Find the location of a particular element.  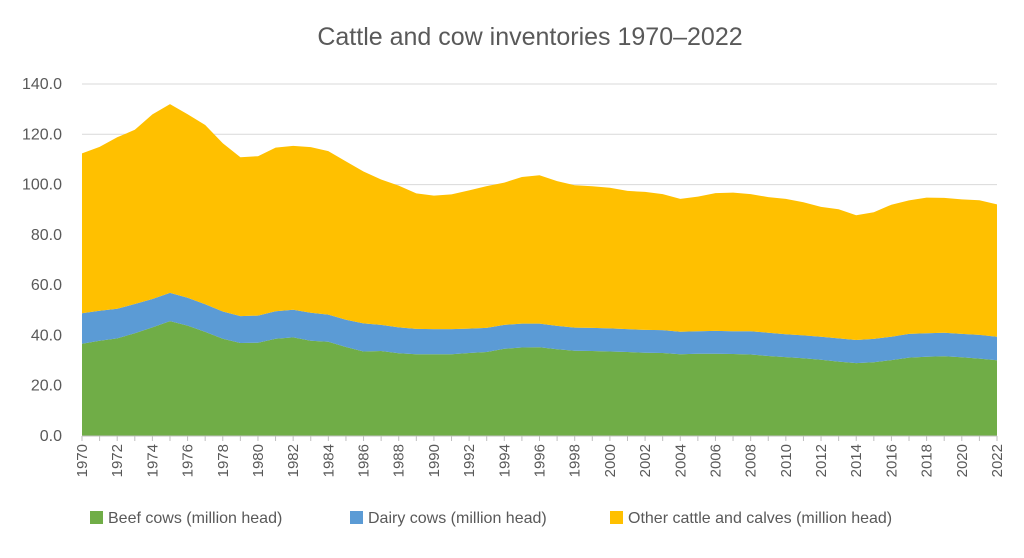

x-tick-label: 2020 is located at coordinates (962, 460).